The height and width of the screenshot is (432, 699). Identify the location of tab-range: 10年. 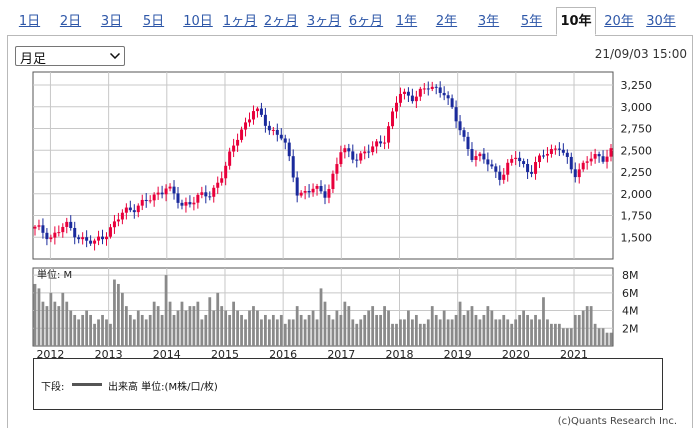
(576, 21).